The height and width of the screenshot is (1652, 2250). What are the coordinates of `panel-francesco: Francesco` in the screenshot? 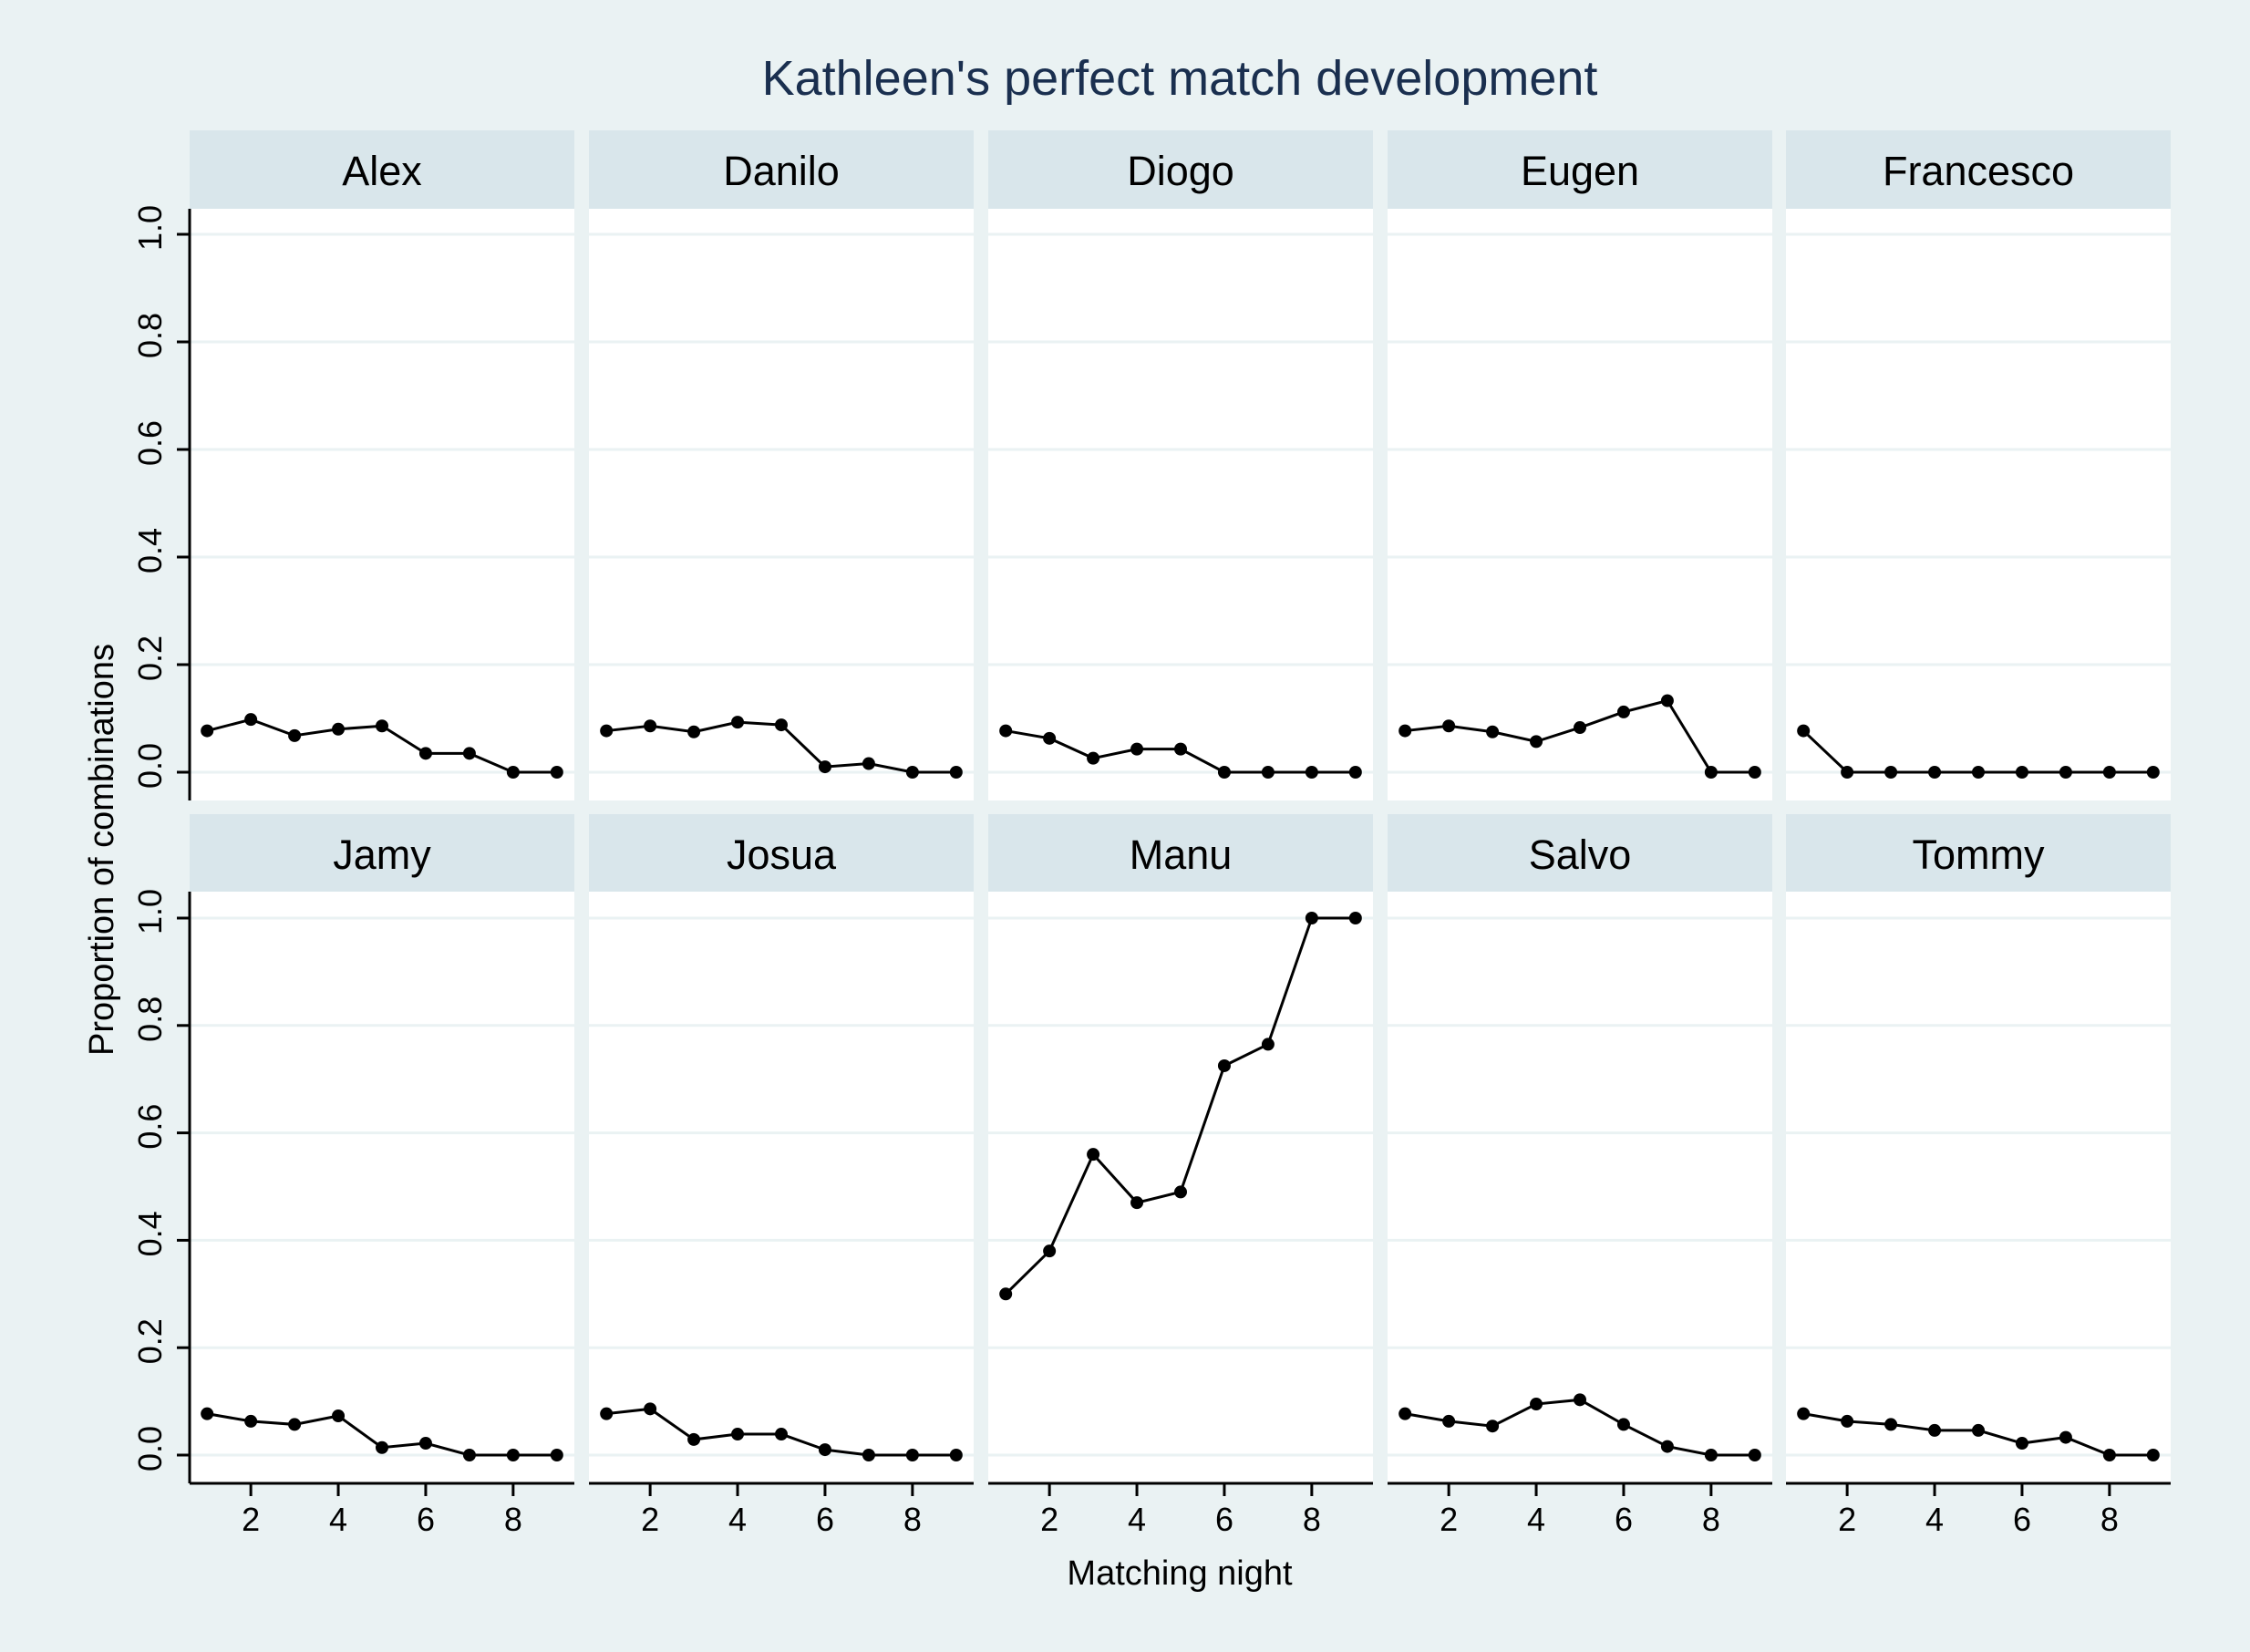 It's located at (1978, 465).